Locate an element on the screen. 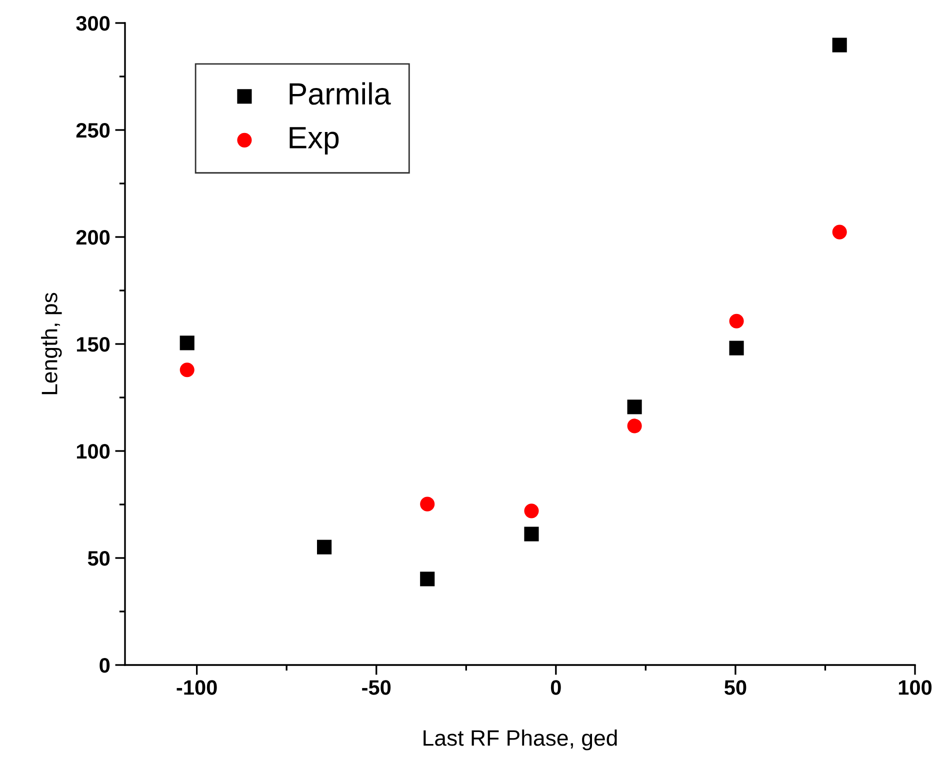 This screenshot has width=938, height=765. y-tick-label: 100 is located at coordinates (93, 451).